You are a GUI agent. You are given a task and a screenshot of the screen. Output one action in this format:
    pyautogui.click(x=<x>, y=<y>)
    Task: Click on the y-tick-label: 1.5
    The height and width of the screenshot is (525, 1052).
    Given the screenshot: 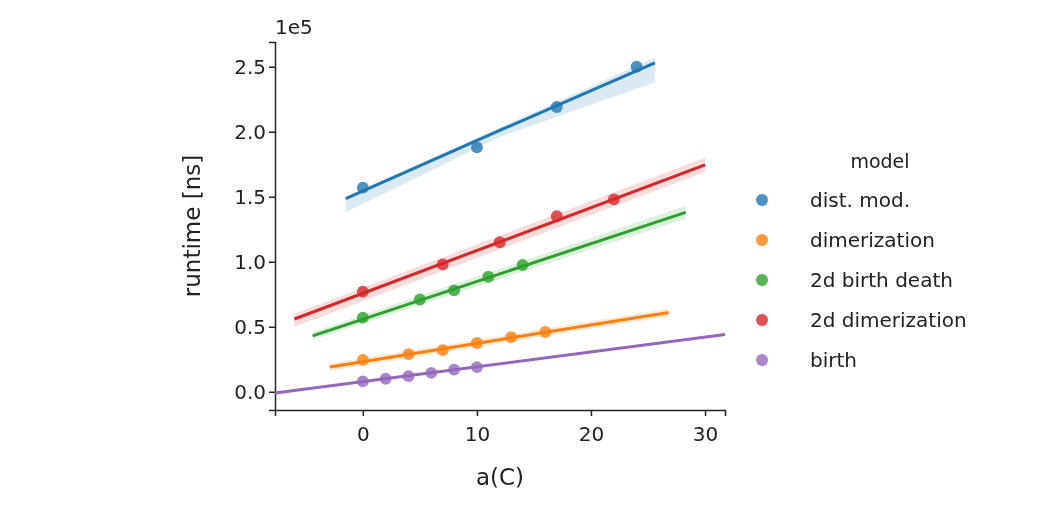 What is the action you would take?
    pyautogui.click(x=250, y=196)
    